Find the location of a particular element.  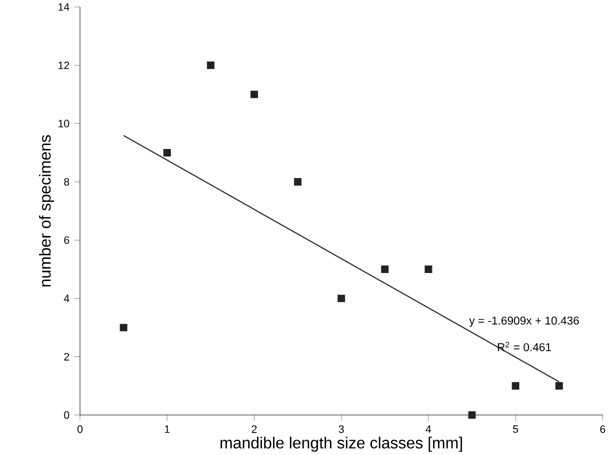

x-tick-label: 4 is located at coordinates (429, 429).